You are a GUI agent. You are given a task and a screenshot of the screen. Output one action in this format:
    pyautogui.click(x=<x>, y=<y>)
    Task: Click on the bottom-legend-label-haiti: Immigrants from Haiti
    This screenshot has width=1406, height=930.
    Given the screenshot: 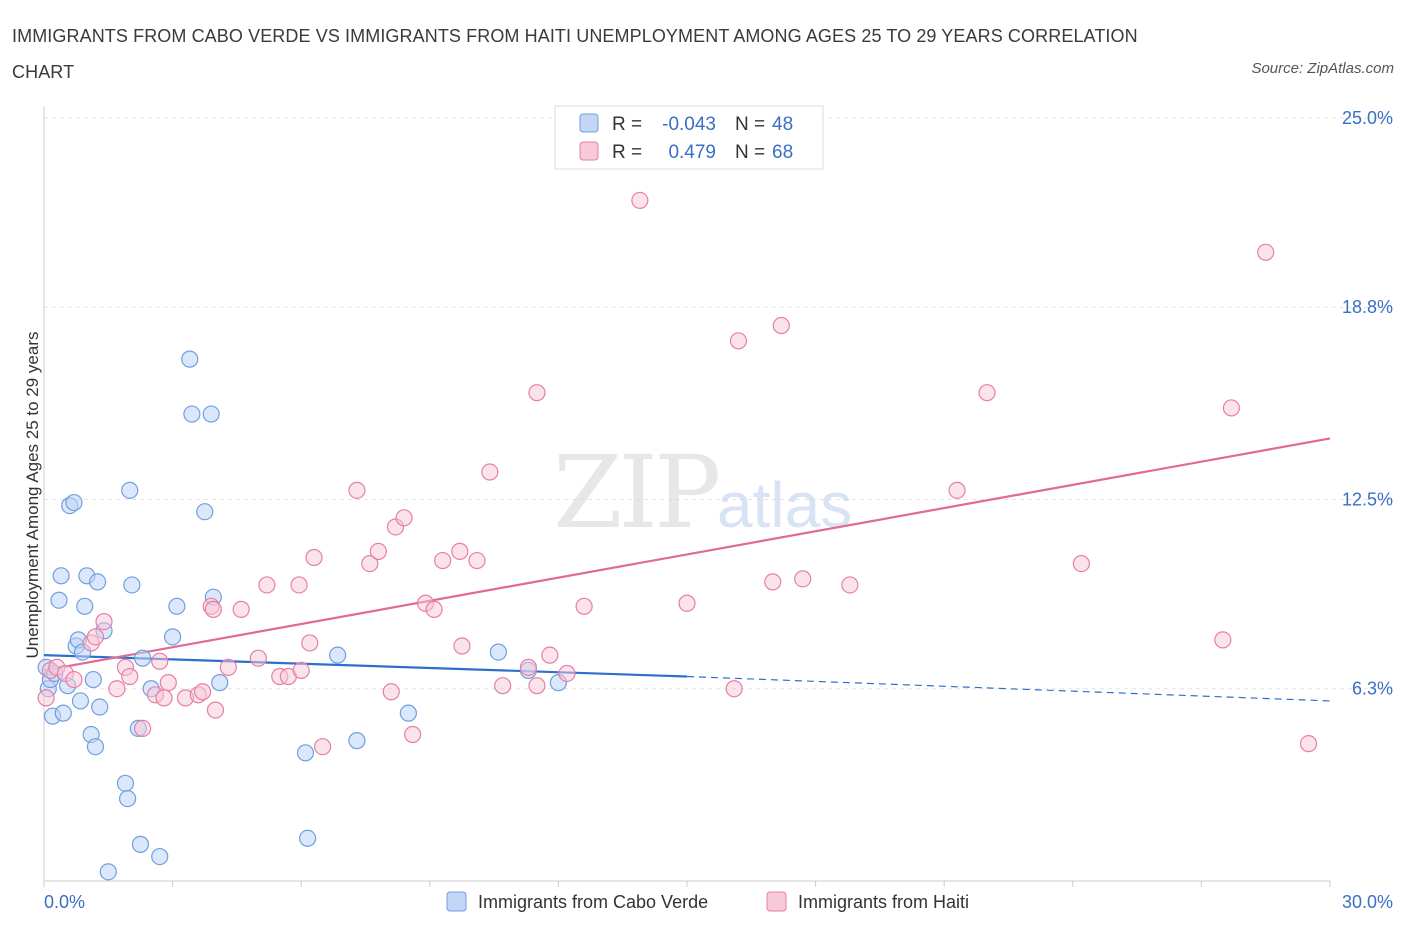 What is the action you would take?
    pyautogui.click(x=883, y=902)
    